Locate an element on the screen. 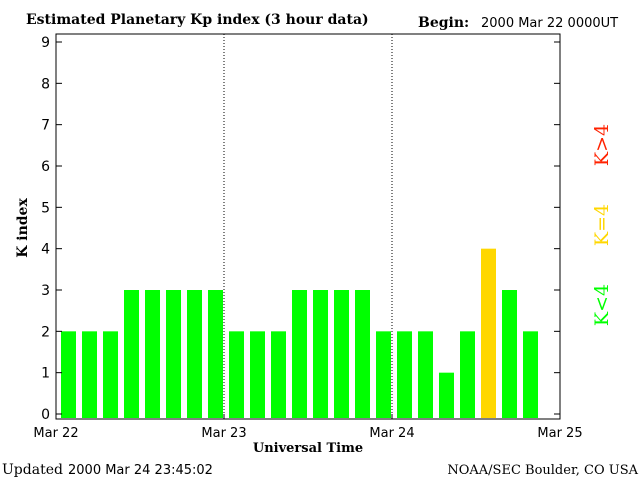 The image size is (640, 480). legend-entry: K=4 is located at coordinates (602, 225).